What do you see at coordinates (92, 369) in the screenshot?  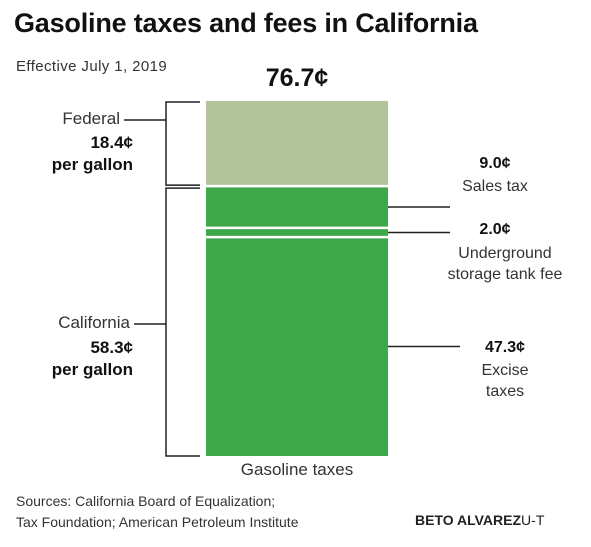 I see `california-group-per: per gallon` at bounding box center [92, 369].